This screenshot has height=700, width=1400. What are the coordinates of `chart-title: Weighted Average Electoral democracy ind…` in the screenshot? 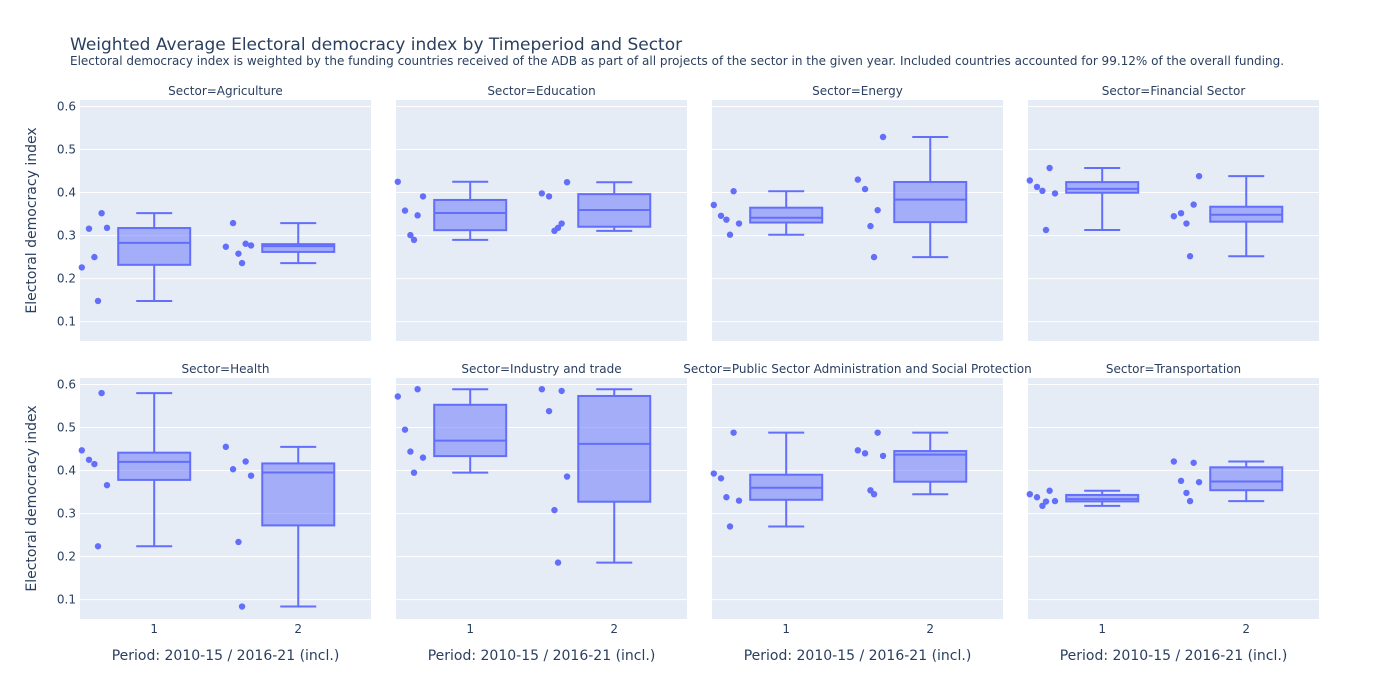 It's located at (376, 45).